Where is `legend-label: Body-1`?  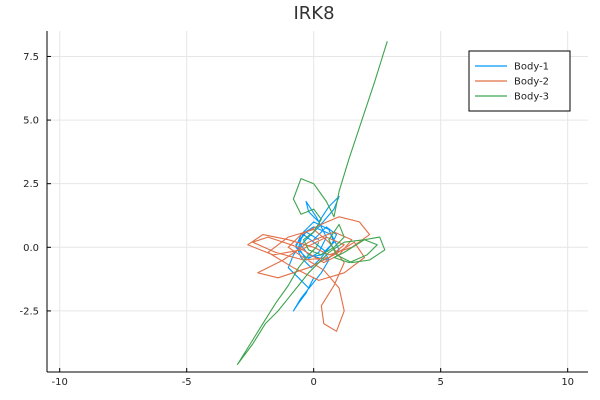
legend-label: Body-1 is located at coordinates (531, 67).